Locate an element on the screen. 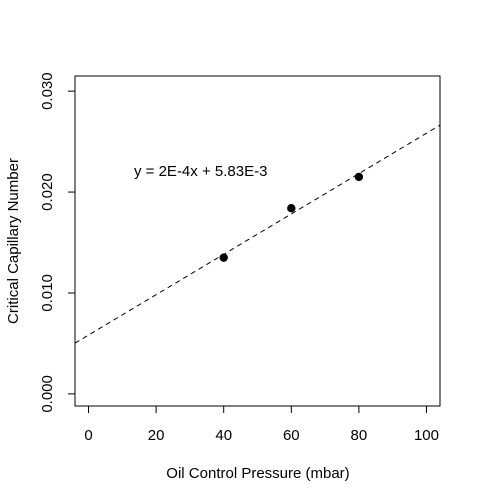 The width and height of the screenshot is (480, 504). y-axis-tick-label: 0.010 is located at coordinates (47, 293).